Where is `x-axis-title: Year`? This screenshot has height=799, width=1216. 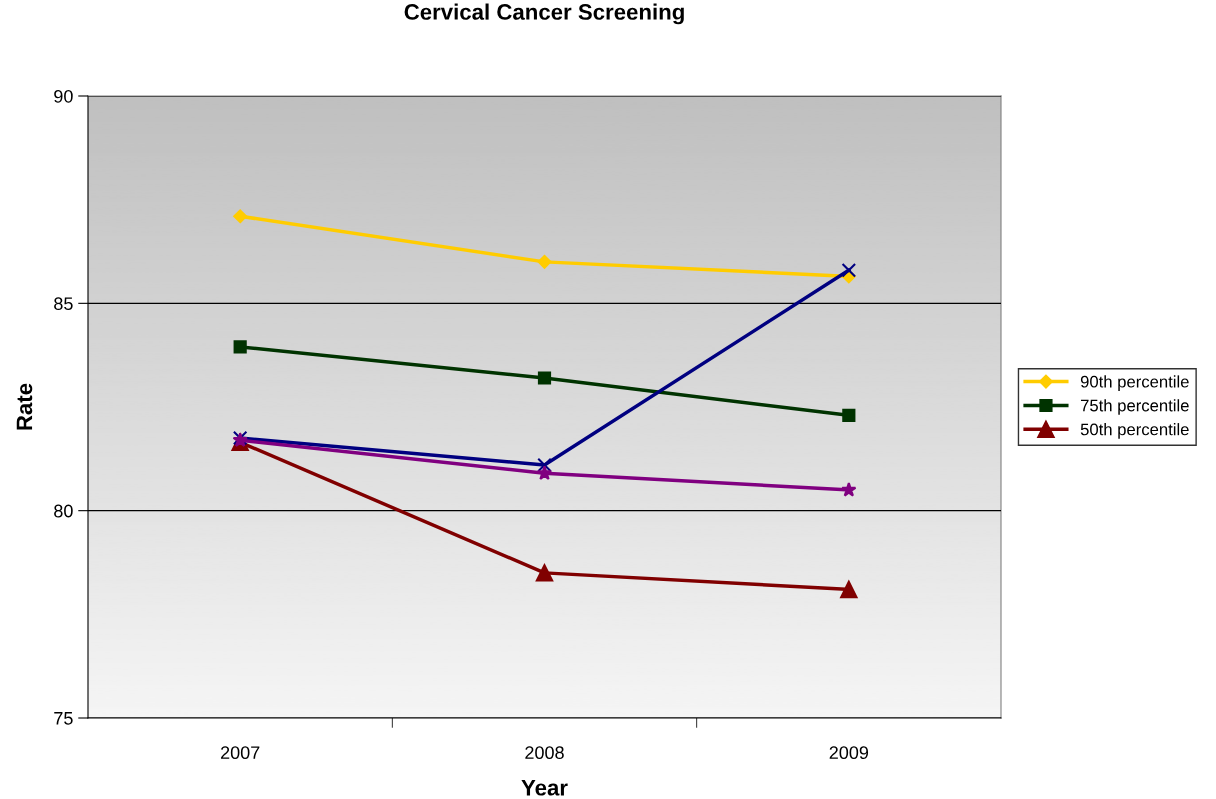 x-axis-title: Year is located at coordinates (544, 788).